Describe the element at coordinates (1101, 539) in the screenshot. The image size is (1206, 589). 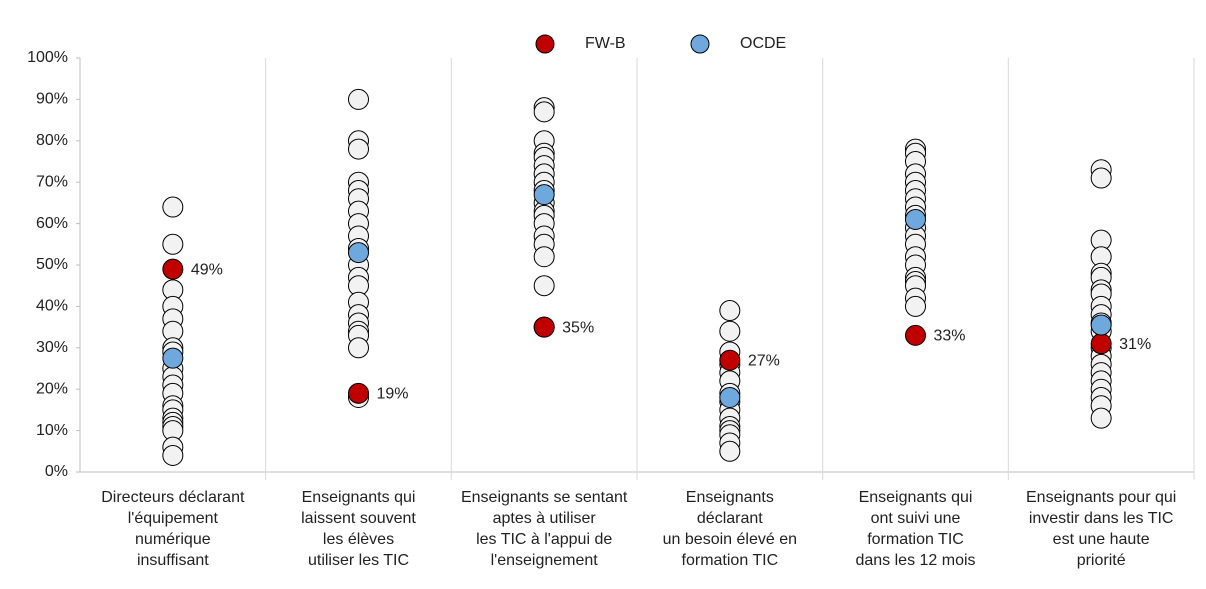
I see `x-tick-label: est une haute` at that location.